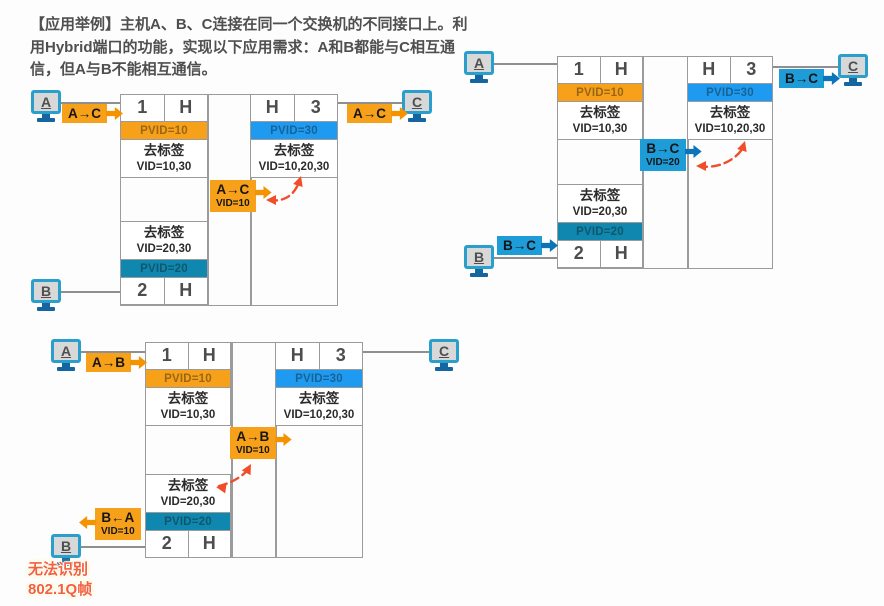 This screenshot has height=606, width=884. Describe the element at coordinates (549, 245) in the screenshot. I see `arrow-right-icon` at that location.